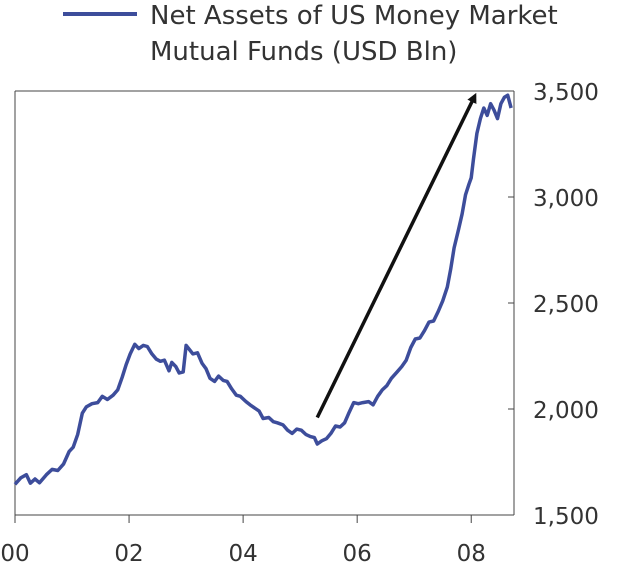 This screenshot has height=564, width=619. Describe the element at coordinates (243, 539) in the screenshot. I see `x-axis-ticks: 00 02 04 06 08` at that location.